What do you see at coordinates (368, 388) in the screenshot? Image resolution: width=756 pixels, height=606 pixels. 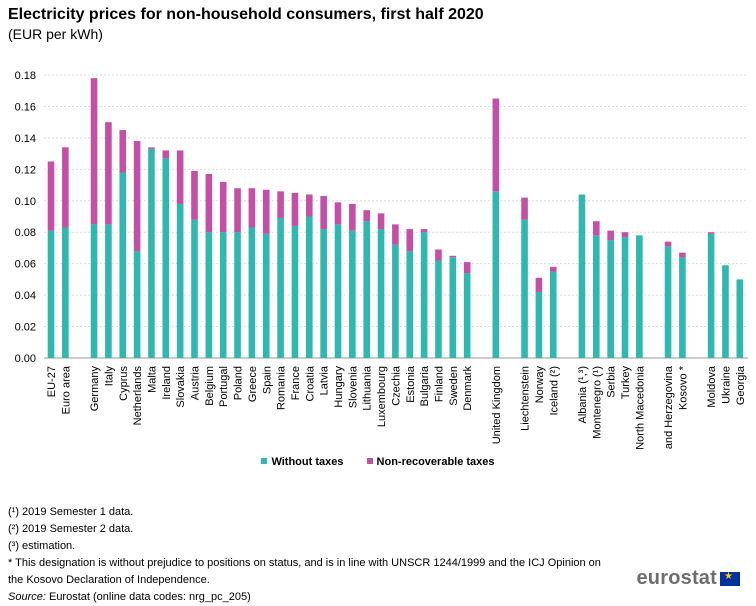 I see `x-tick-label-21: Lithuania` at bounding box center [368, 388].